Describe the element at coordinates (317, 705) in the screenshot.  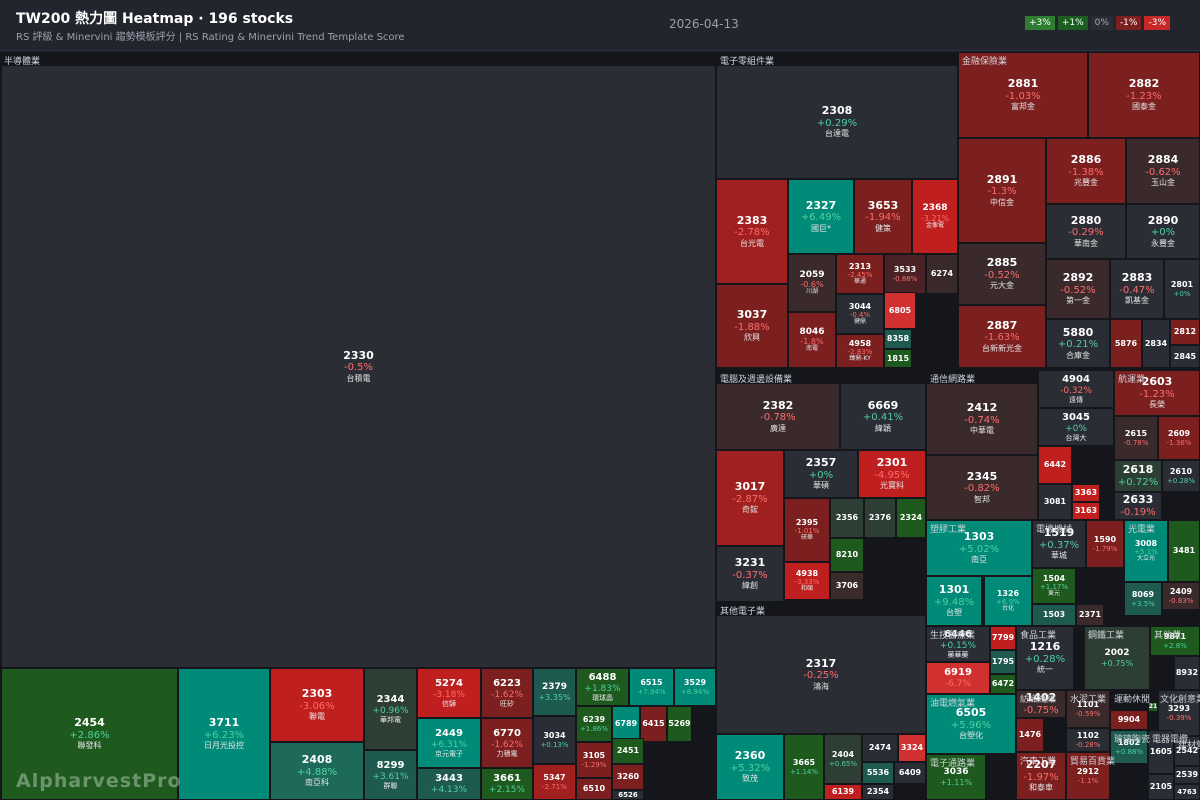
I see `stock-tile: 2303 -3.06% 聯電` at that location.